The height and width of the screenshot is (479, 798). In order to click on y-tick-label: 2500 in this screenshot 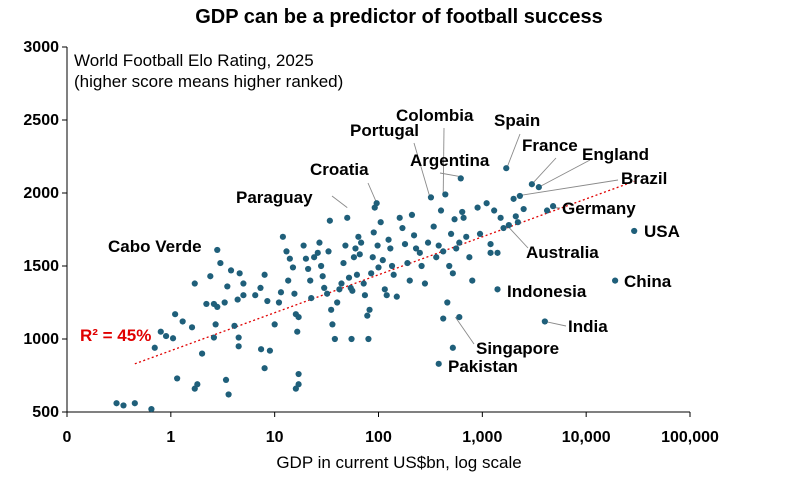, I will do `click(41, 120)`.